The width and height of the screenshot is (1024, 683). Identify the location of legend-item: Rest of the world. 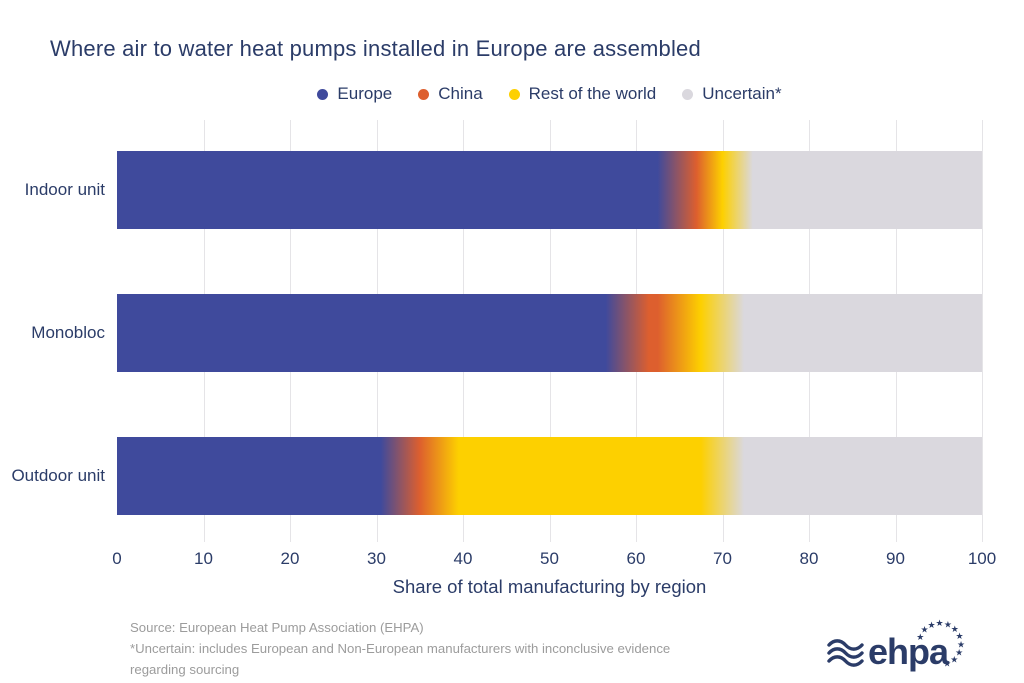
(582, 94).